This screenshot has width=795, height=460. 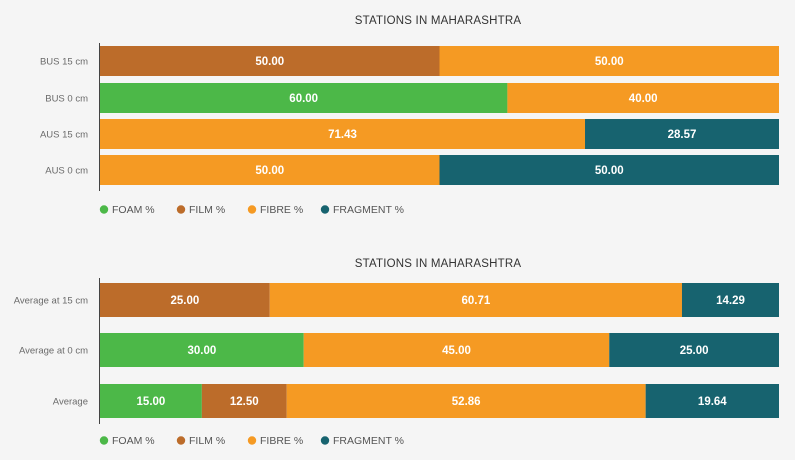 I want to click on data-label-fibre-aus-0-cm: 50.00, so click(x=269, y=171).